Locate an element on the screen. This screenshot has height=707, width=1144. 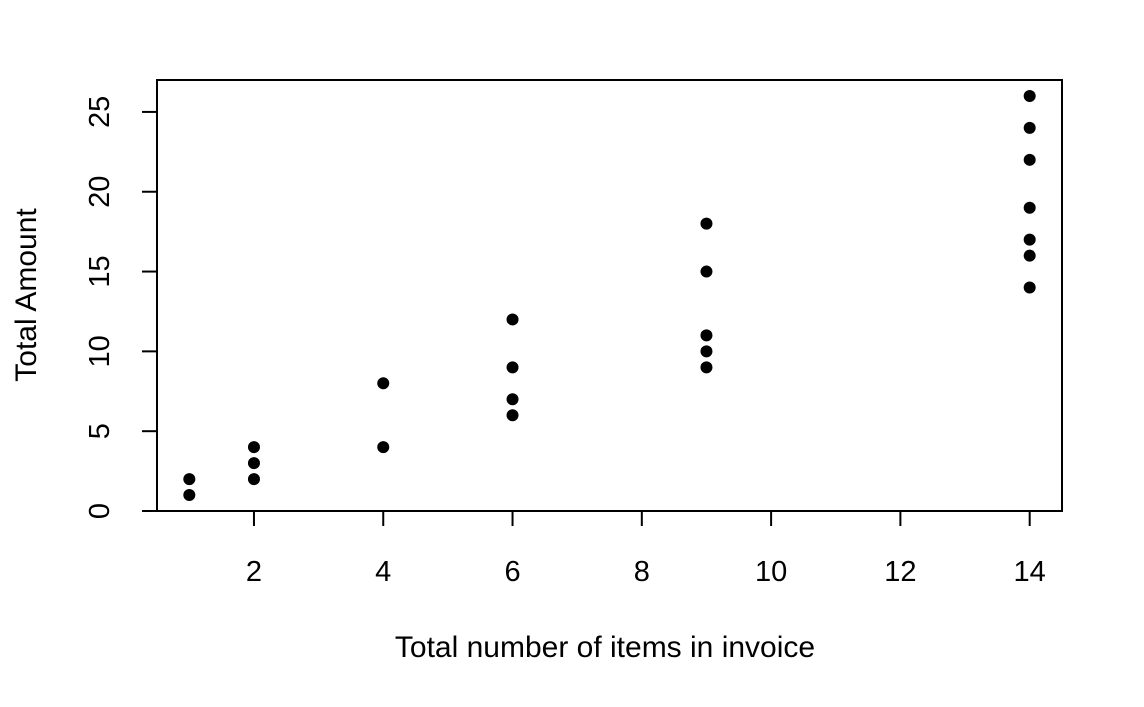
x-tick-label: 2 is located at coordinates (254, 572).